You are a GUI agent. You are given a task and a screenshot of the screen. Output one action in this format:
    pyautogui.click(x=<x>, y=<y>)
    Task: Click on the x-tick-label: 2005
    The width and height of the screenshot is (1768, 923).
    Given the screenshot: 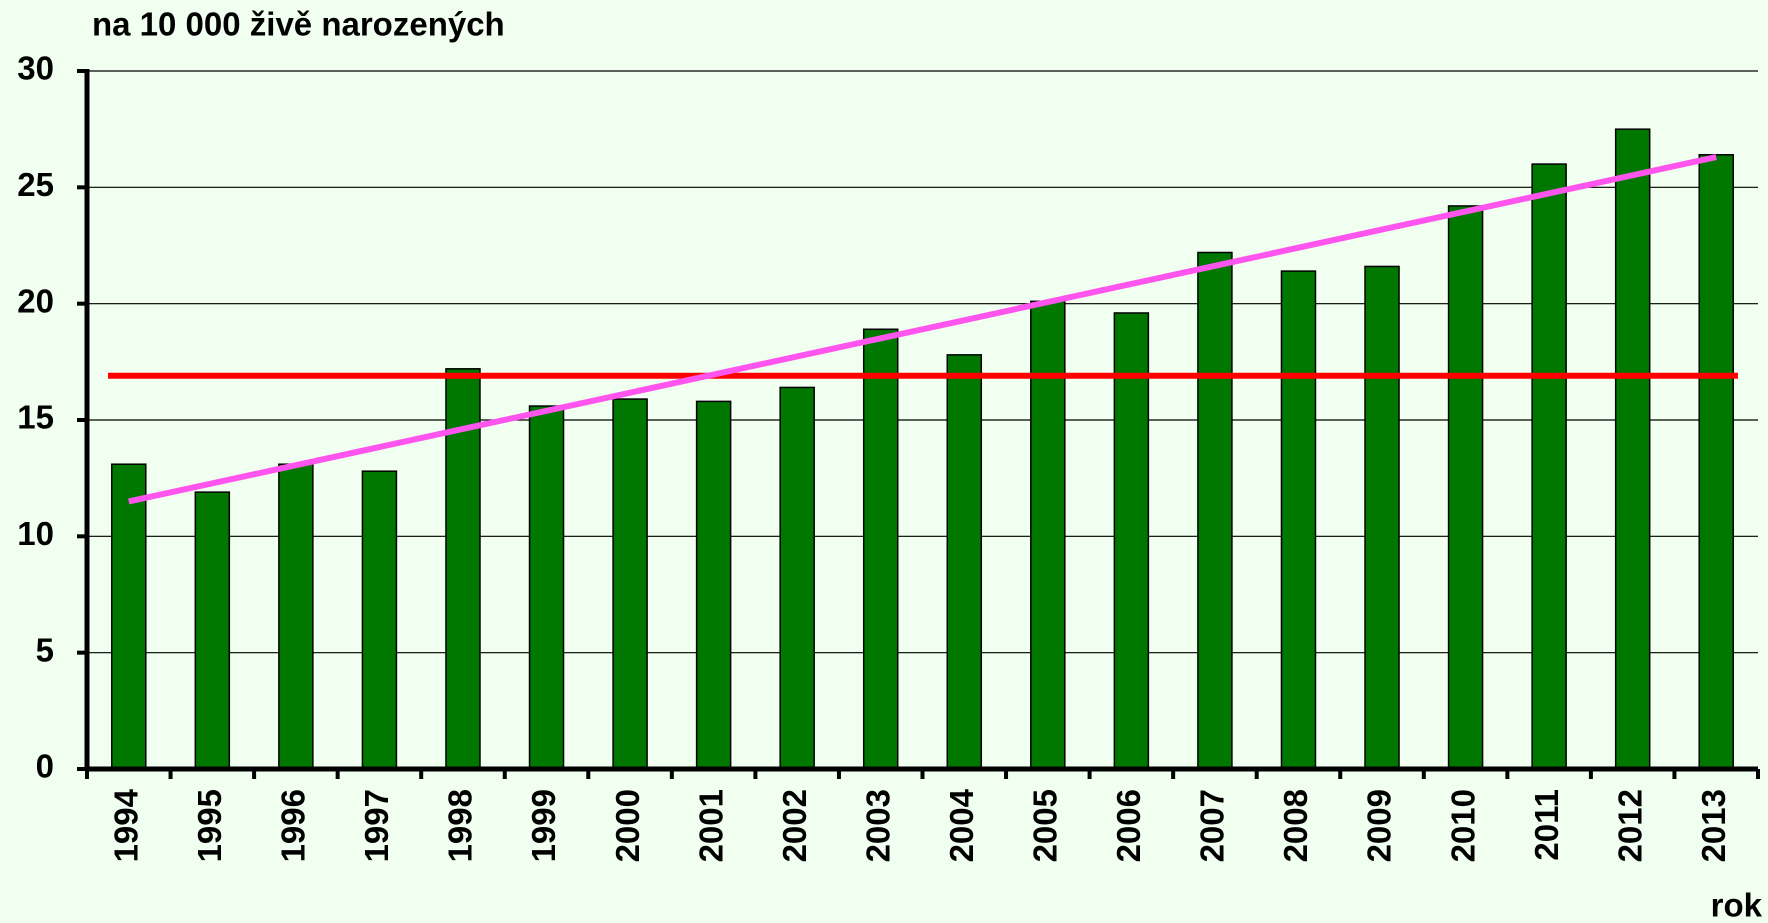 What is the action you would take?
    pyautogui.click(x=1045, y=825)
    